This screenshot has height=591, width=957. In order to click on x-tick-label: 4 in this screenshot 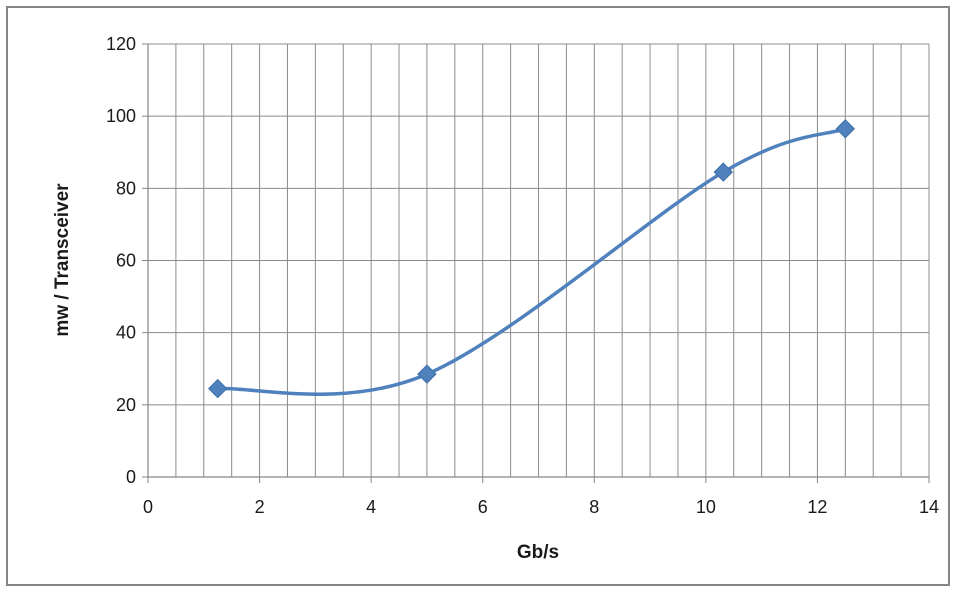, I will do `click(371, 507)`.